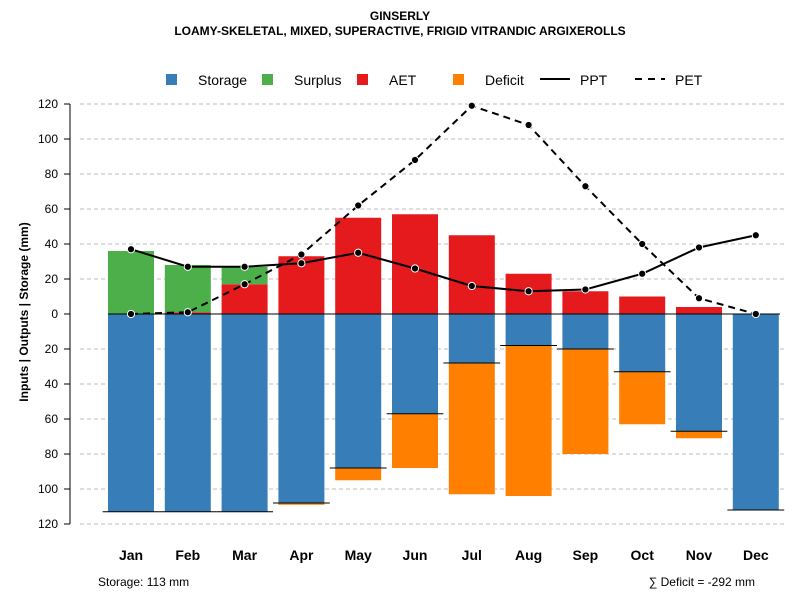  Describe the element at coordinates (528, 555) in the screenshot. I see `x-tick-label-aug: Aug` at that location.